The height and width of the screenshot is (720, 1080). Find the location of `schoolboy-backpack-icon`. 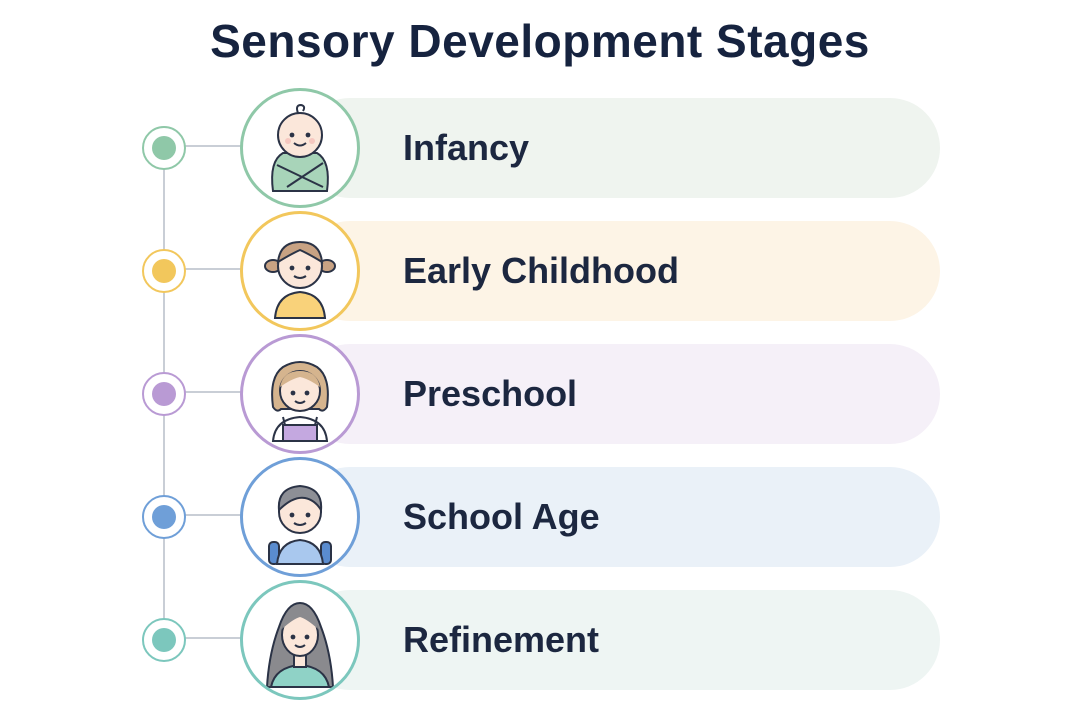

schoolboy-backpack-icon is located at coordinates (300, 517).